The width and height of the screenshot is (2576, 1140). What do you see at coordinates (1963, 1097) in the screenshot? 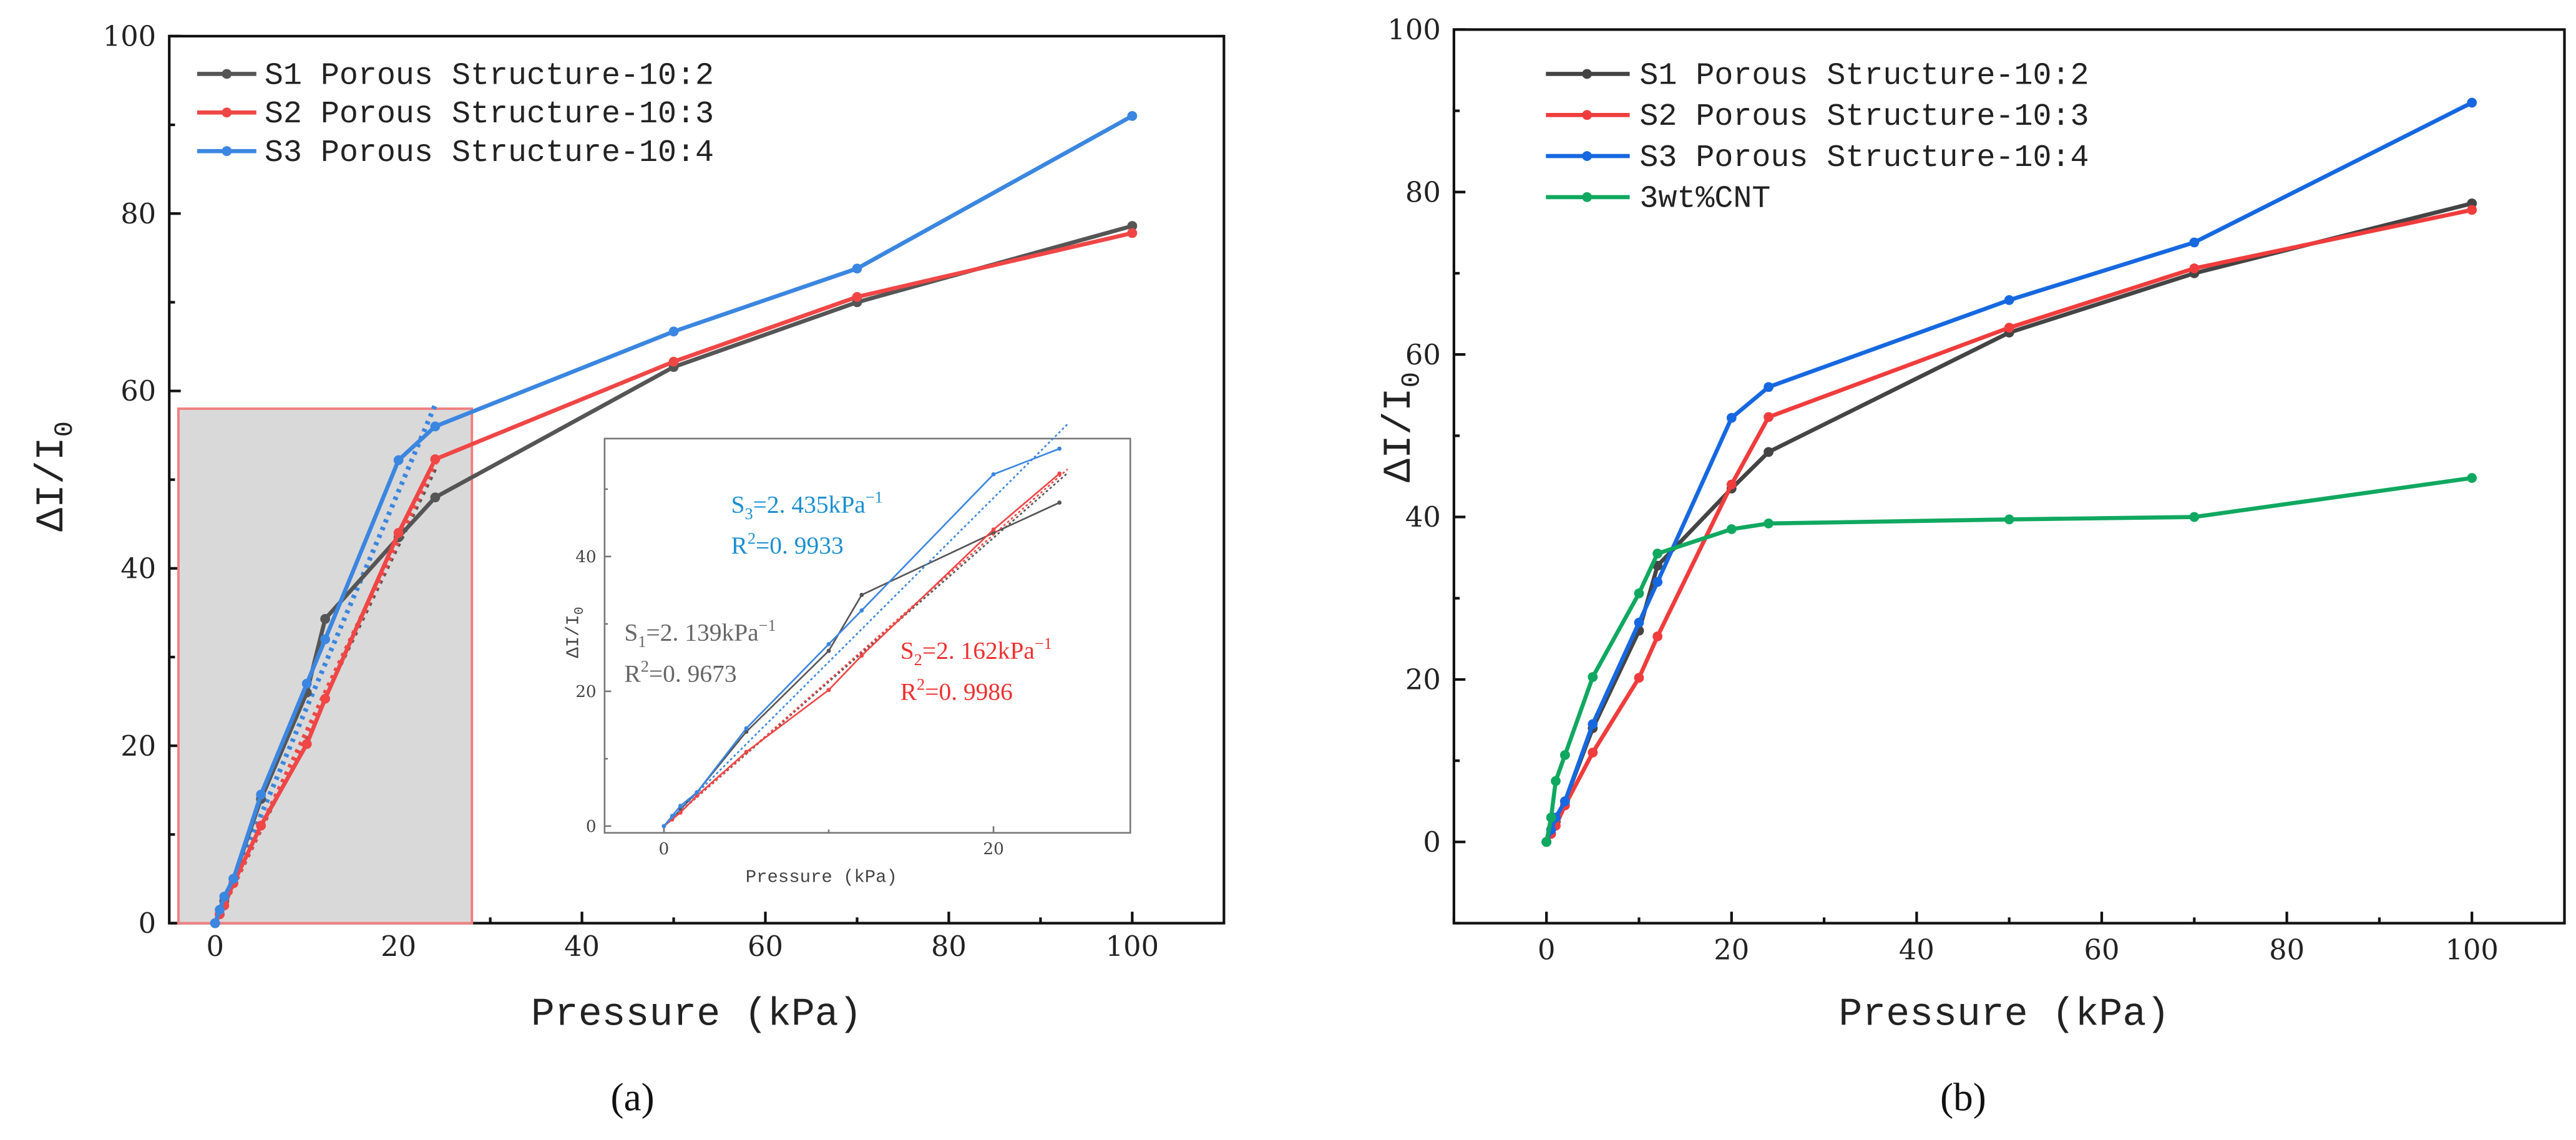
I see `panel-label-b: (b)` at bounding box center [1963, 1097].